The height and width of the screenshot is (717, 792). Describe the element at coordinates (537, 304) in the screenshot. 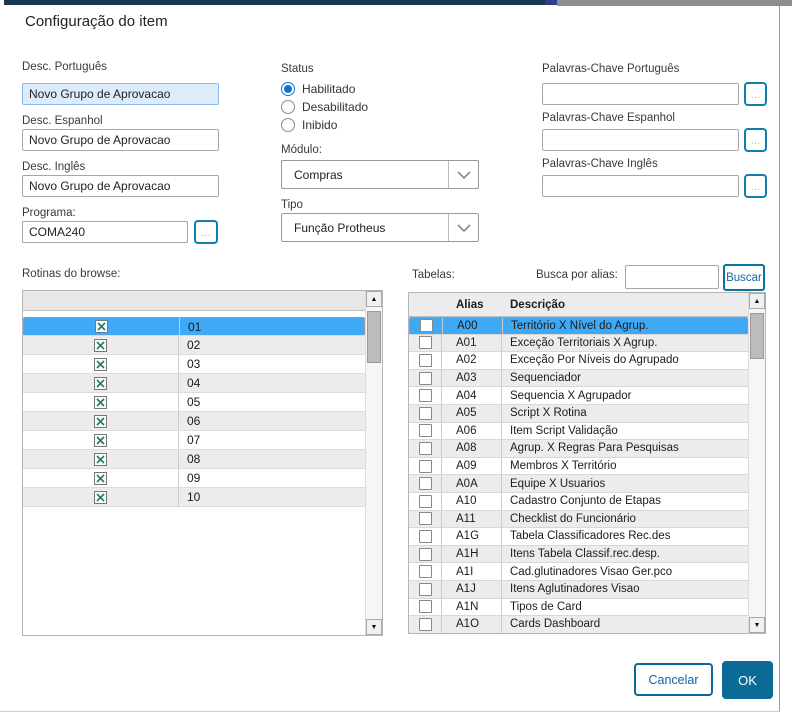

I see `descricao-column-header: Descrição` at that location.